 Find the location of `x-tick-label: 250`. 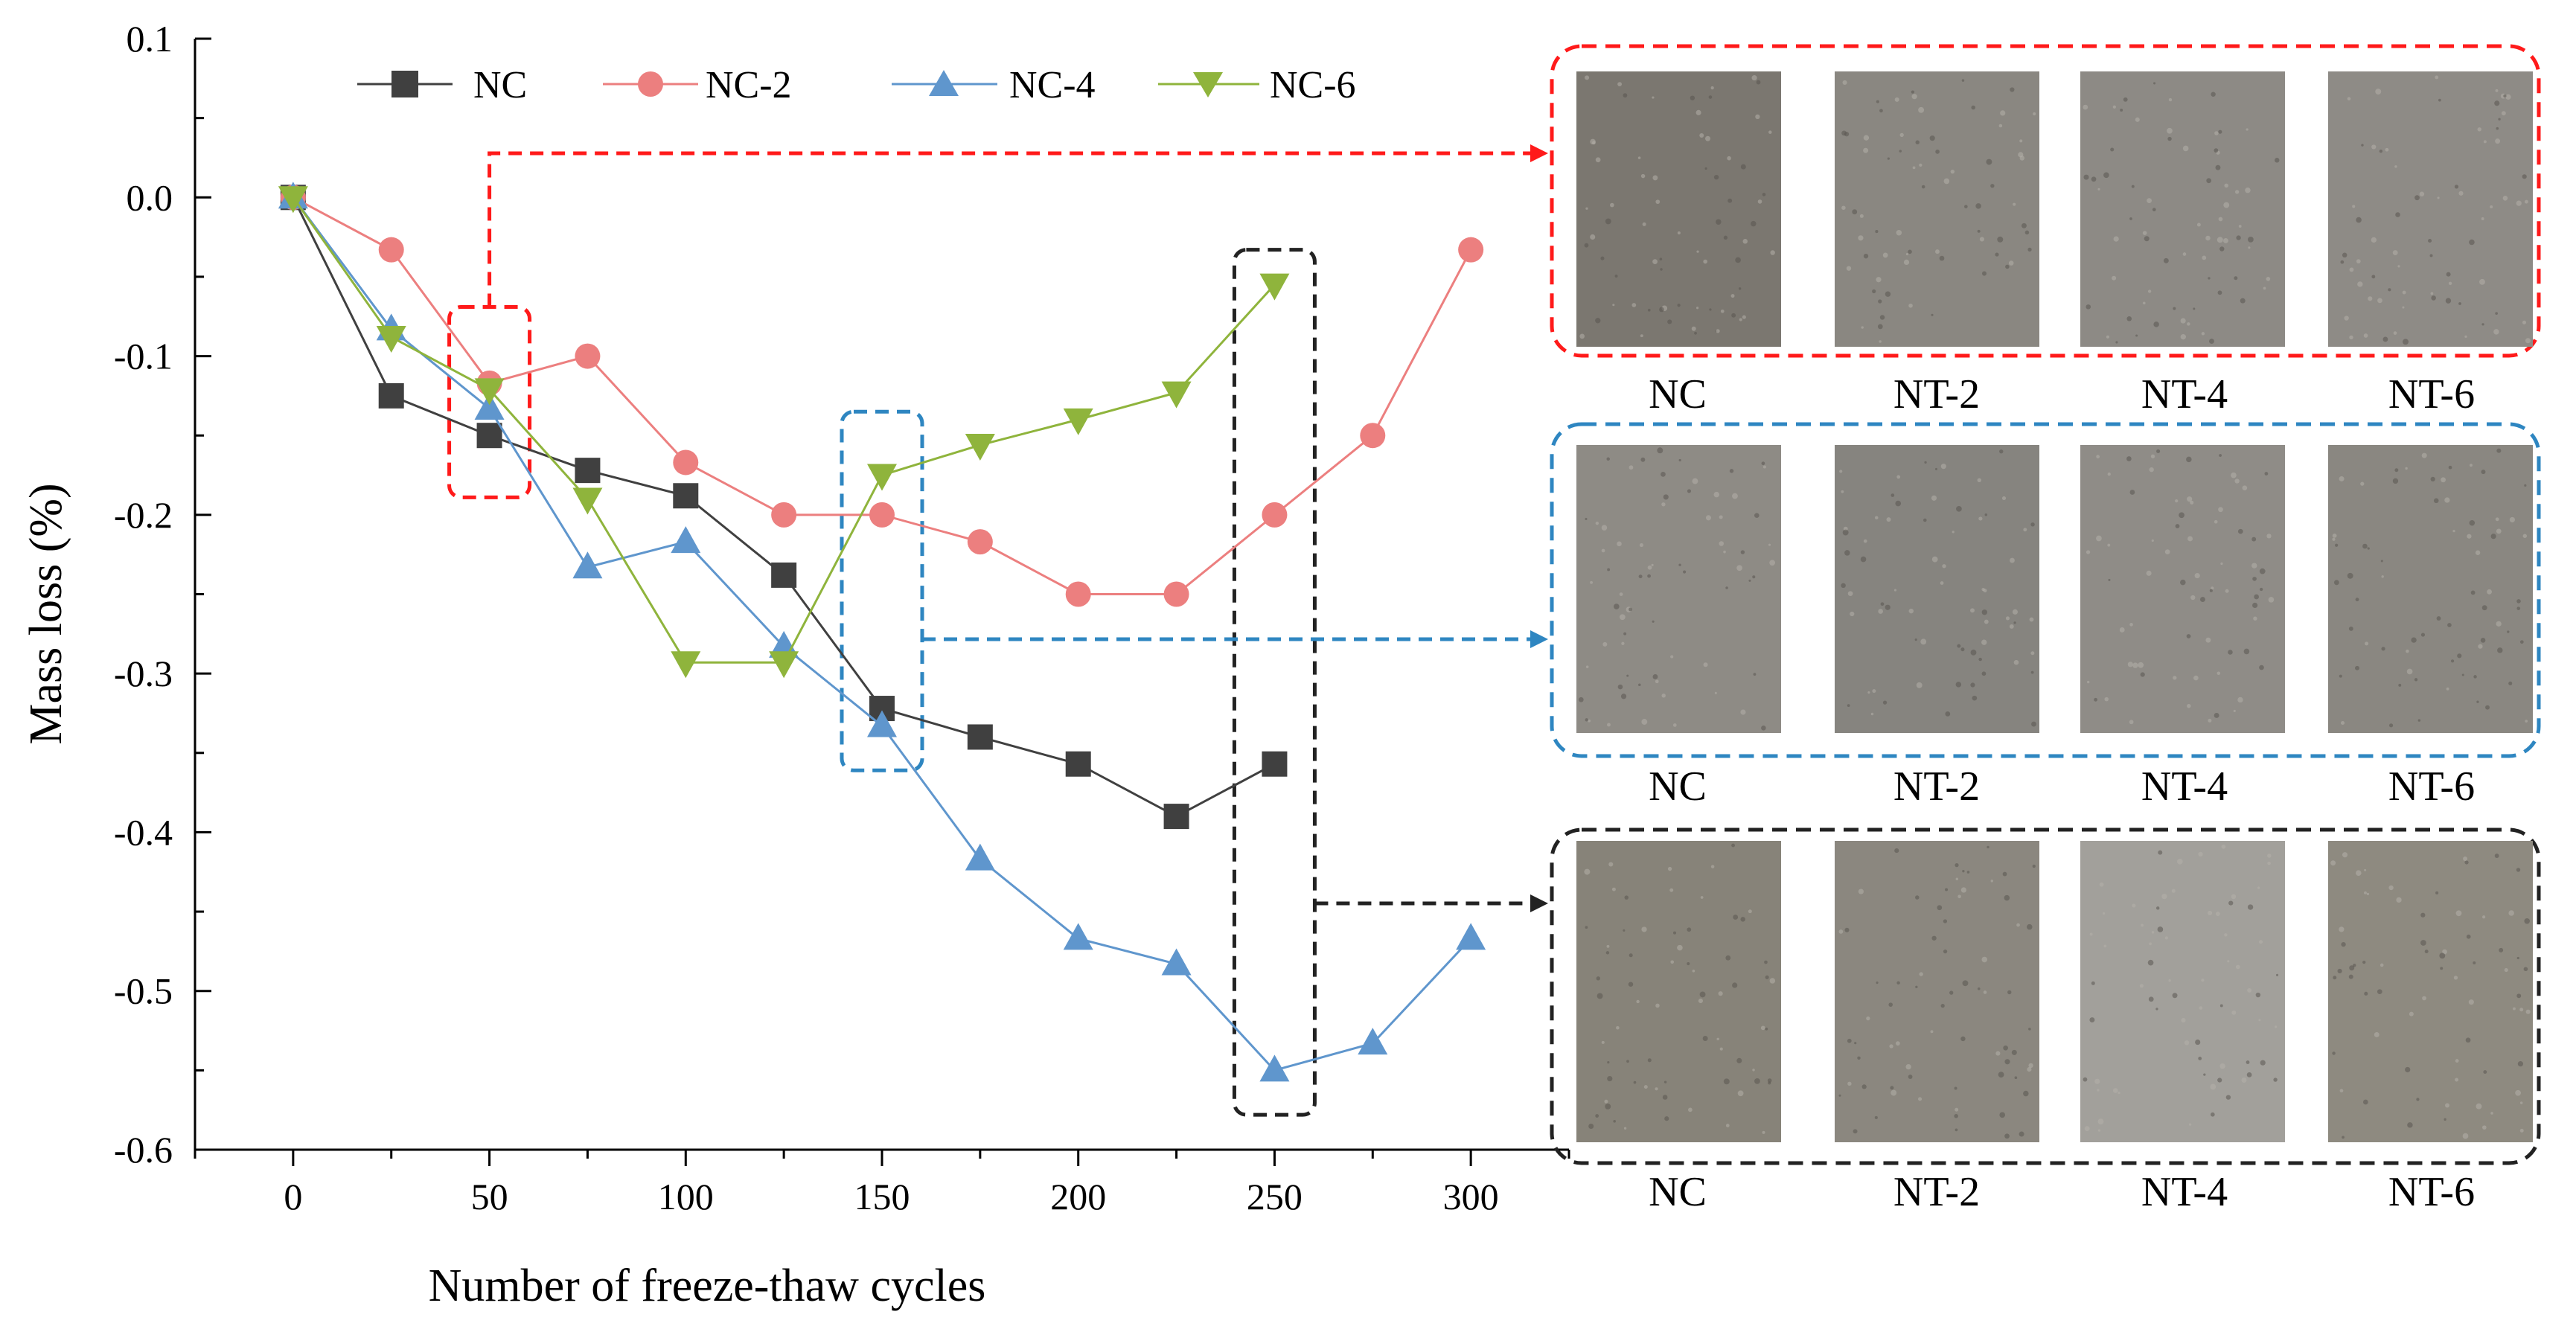

x-tick-label: 250 is located at coordinates (1275, 1196).